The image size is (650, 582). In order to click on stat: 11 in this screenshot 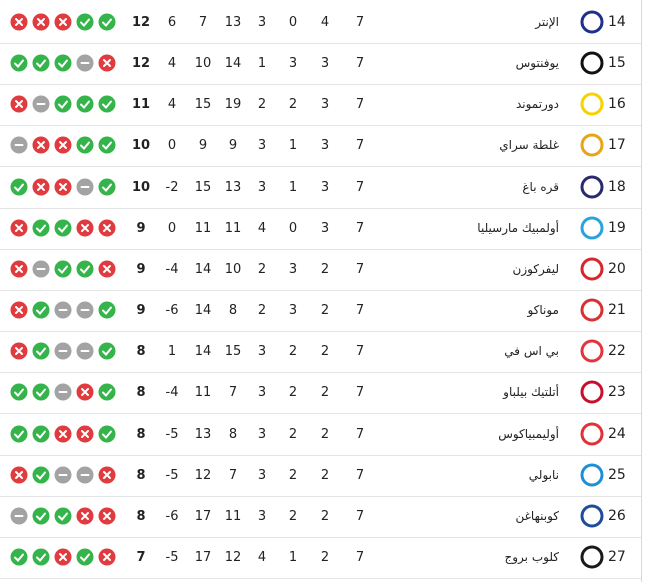, I will do `click(203, 228)`.